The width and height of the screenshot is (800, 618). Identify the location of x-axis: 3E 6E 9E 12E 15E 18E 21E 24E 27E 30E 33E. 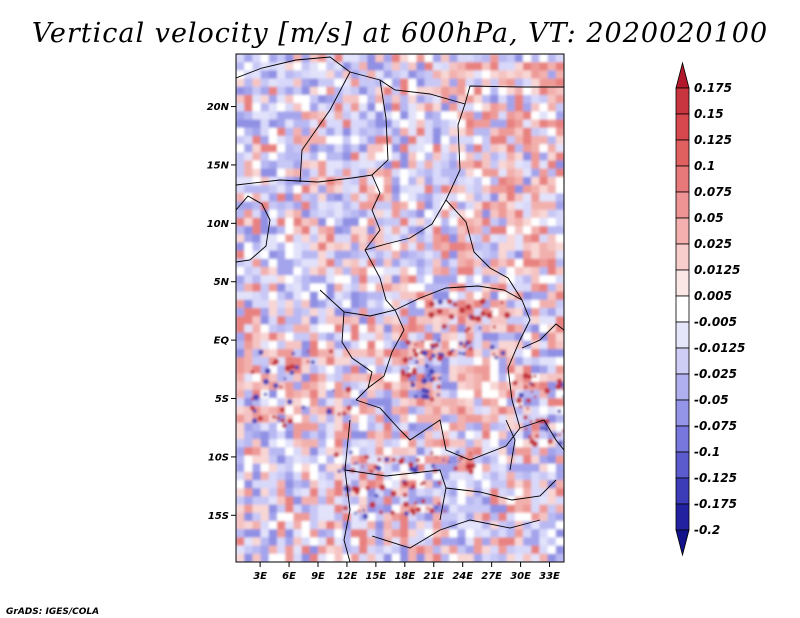
(406, 572).